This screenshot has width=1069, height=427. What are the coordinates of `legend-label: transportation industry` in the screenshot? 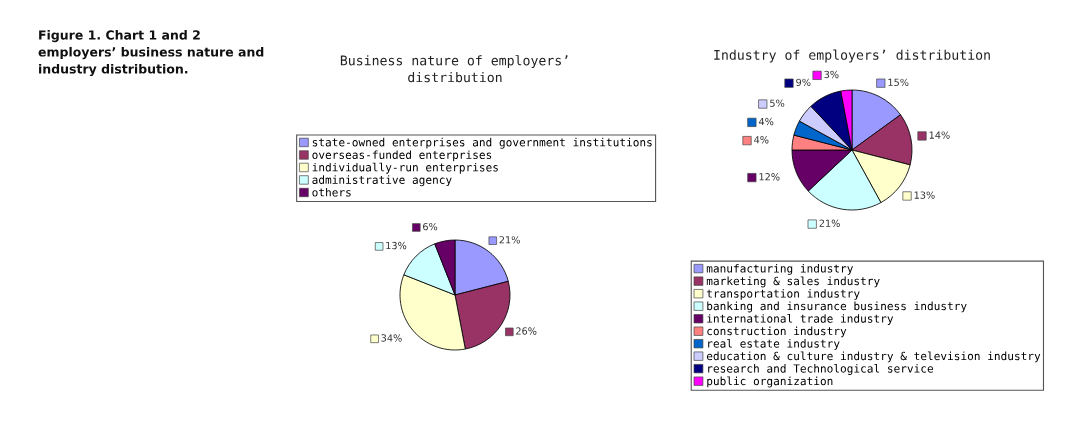 It's located at (783, 294).